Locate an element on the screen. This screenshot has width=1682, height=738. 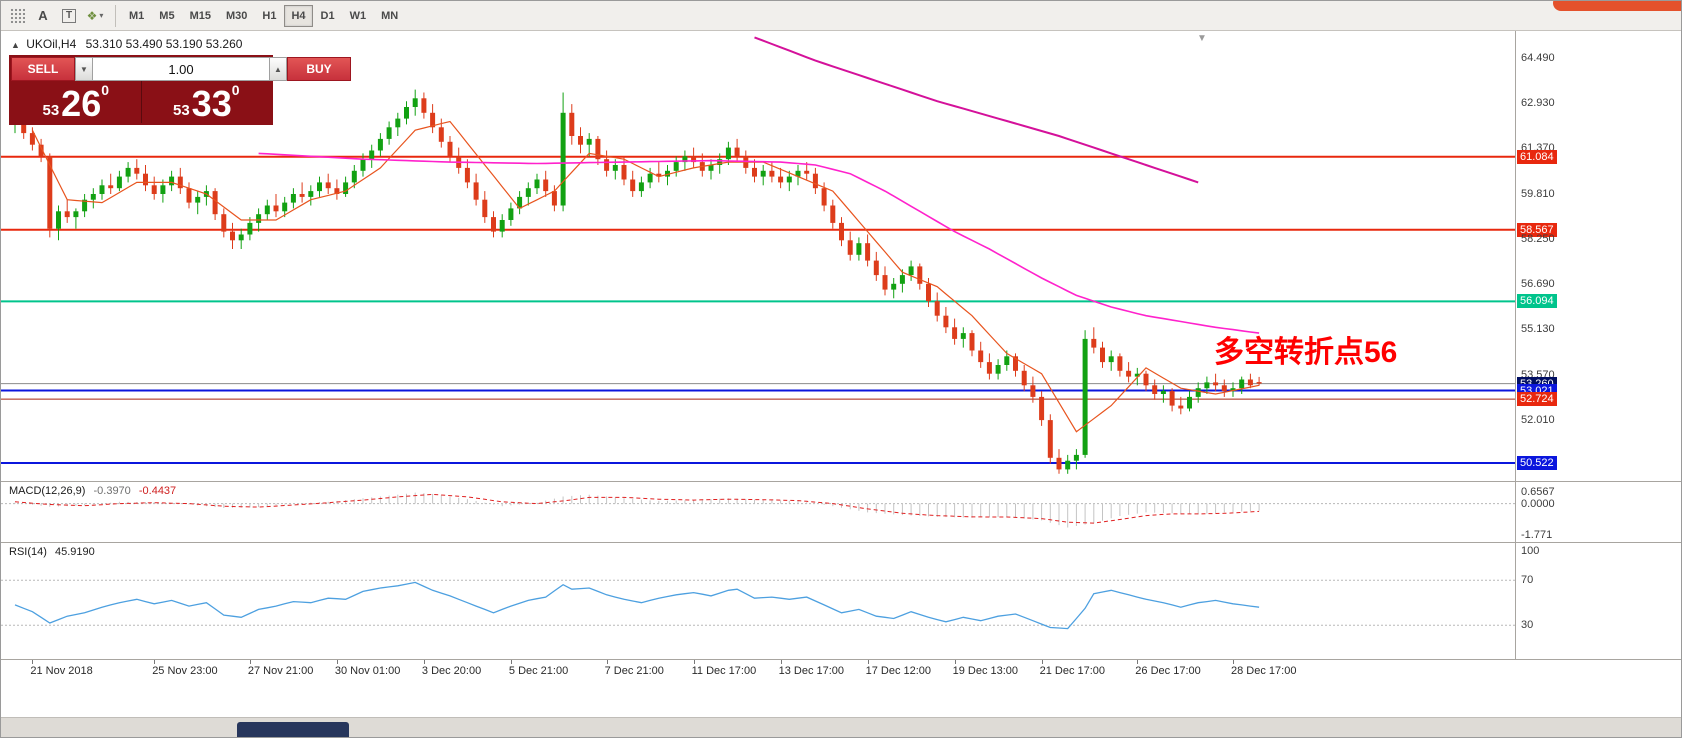
sell-price-sup: 0 is located at coordinates (105, 90).